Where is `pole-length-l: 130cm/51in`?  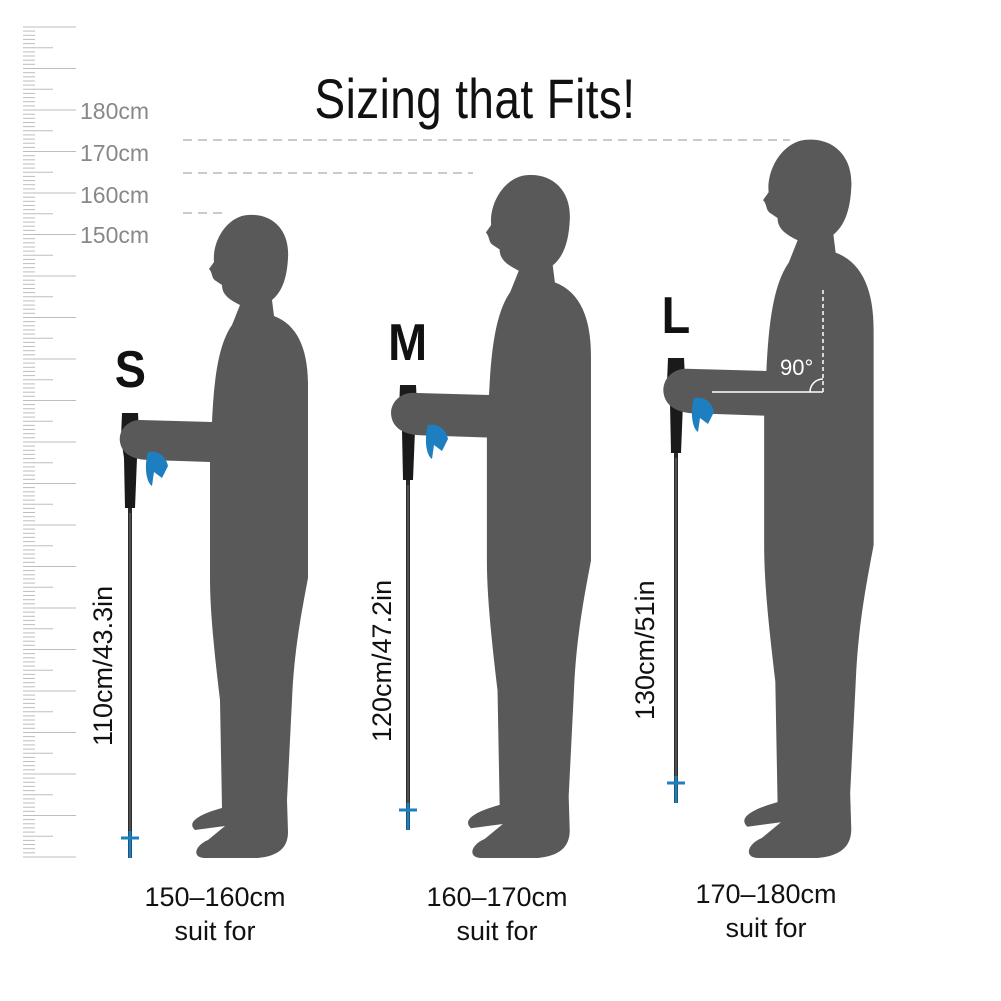
pole-length-l: 130cm/51in is located at coordinates (645, 650).